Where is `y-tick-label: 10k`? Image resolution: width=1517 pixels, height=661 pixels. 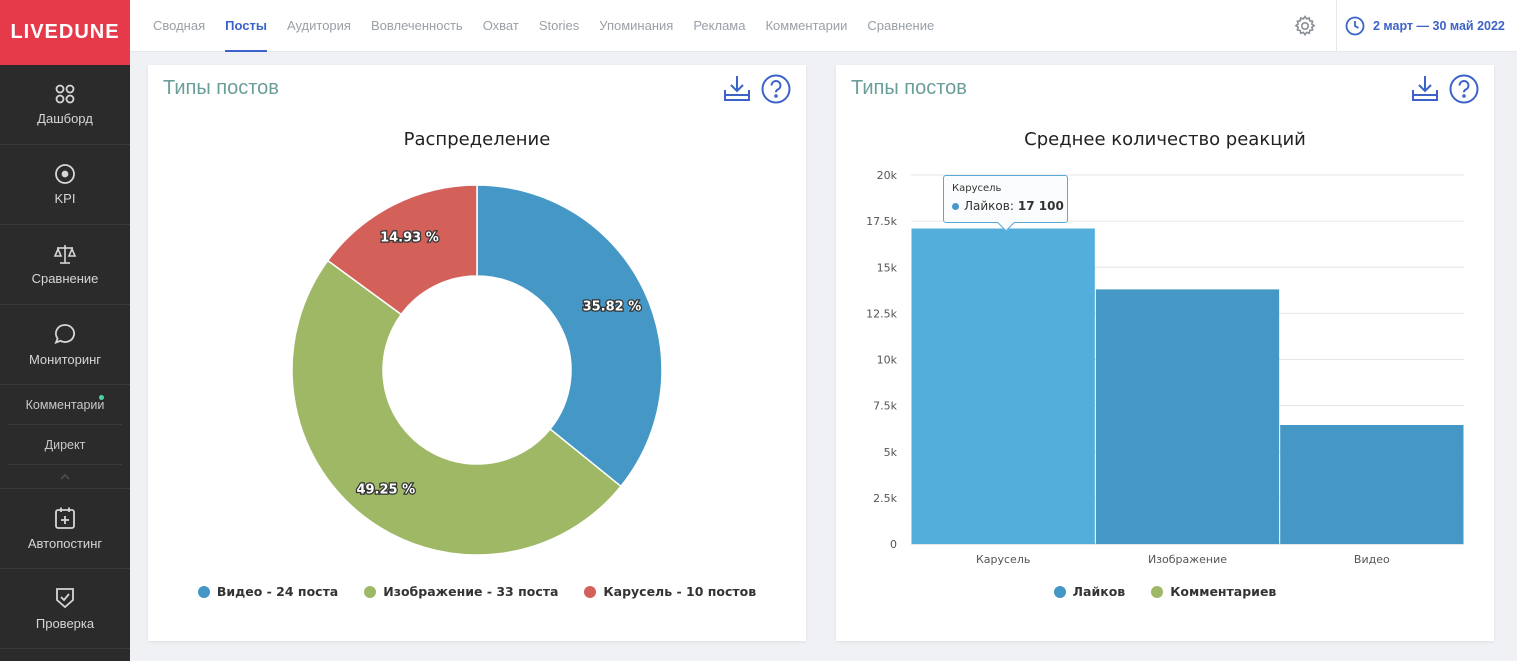
y-tick-label: 10k is located at coordinates (887, 360).